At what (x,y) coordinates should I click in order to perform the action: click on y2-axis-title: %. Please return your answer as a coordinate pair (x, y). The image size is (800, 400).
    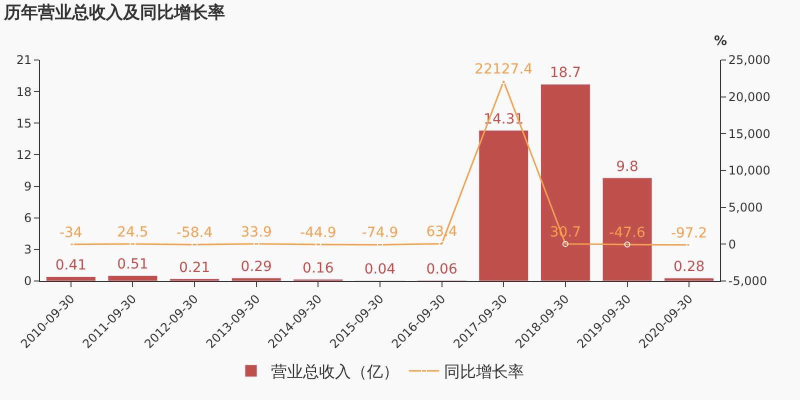
    Looking at the image, I should click on (721, 41).